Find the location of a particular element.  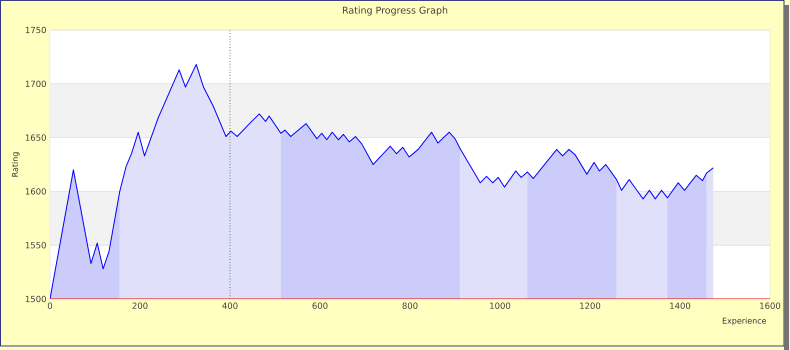

x-tick-label: 800 is located at coordinates (410, 305).